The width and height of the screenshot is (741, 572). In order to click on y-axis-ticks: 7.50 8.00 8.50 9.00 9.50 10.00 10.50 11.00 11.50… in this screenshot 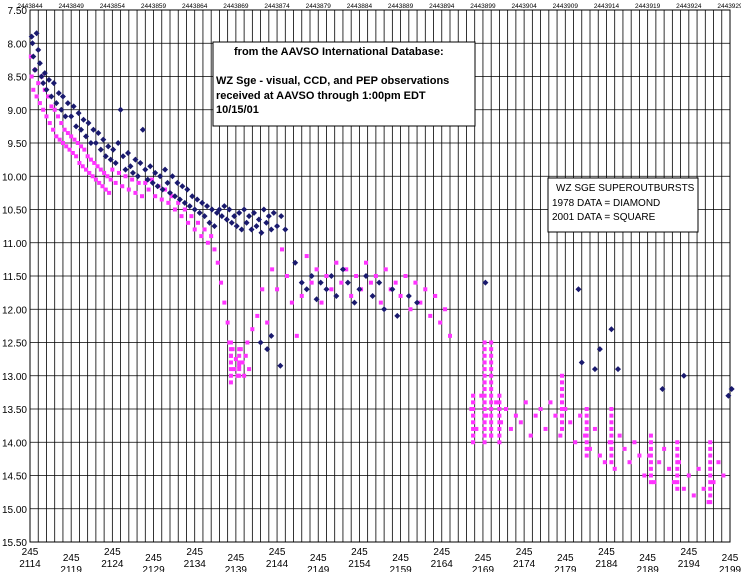, I will do `click(14, 277)`.